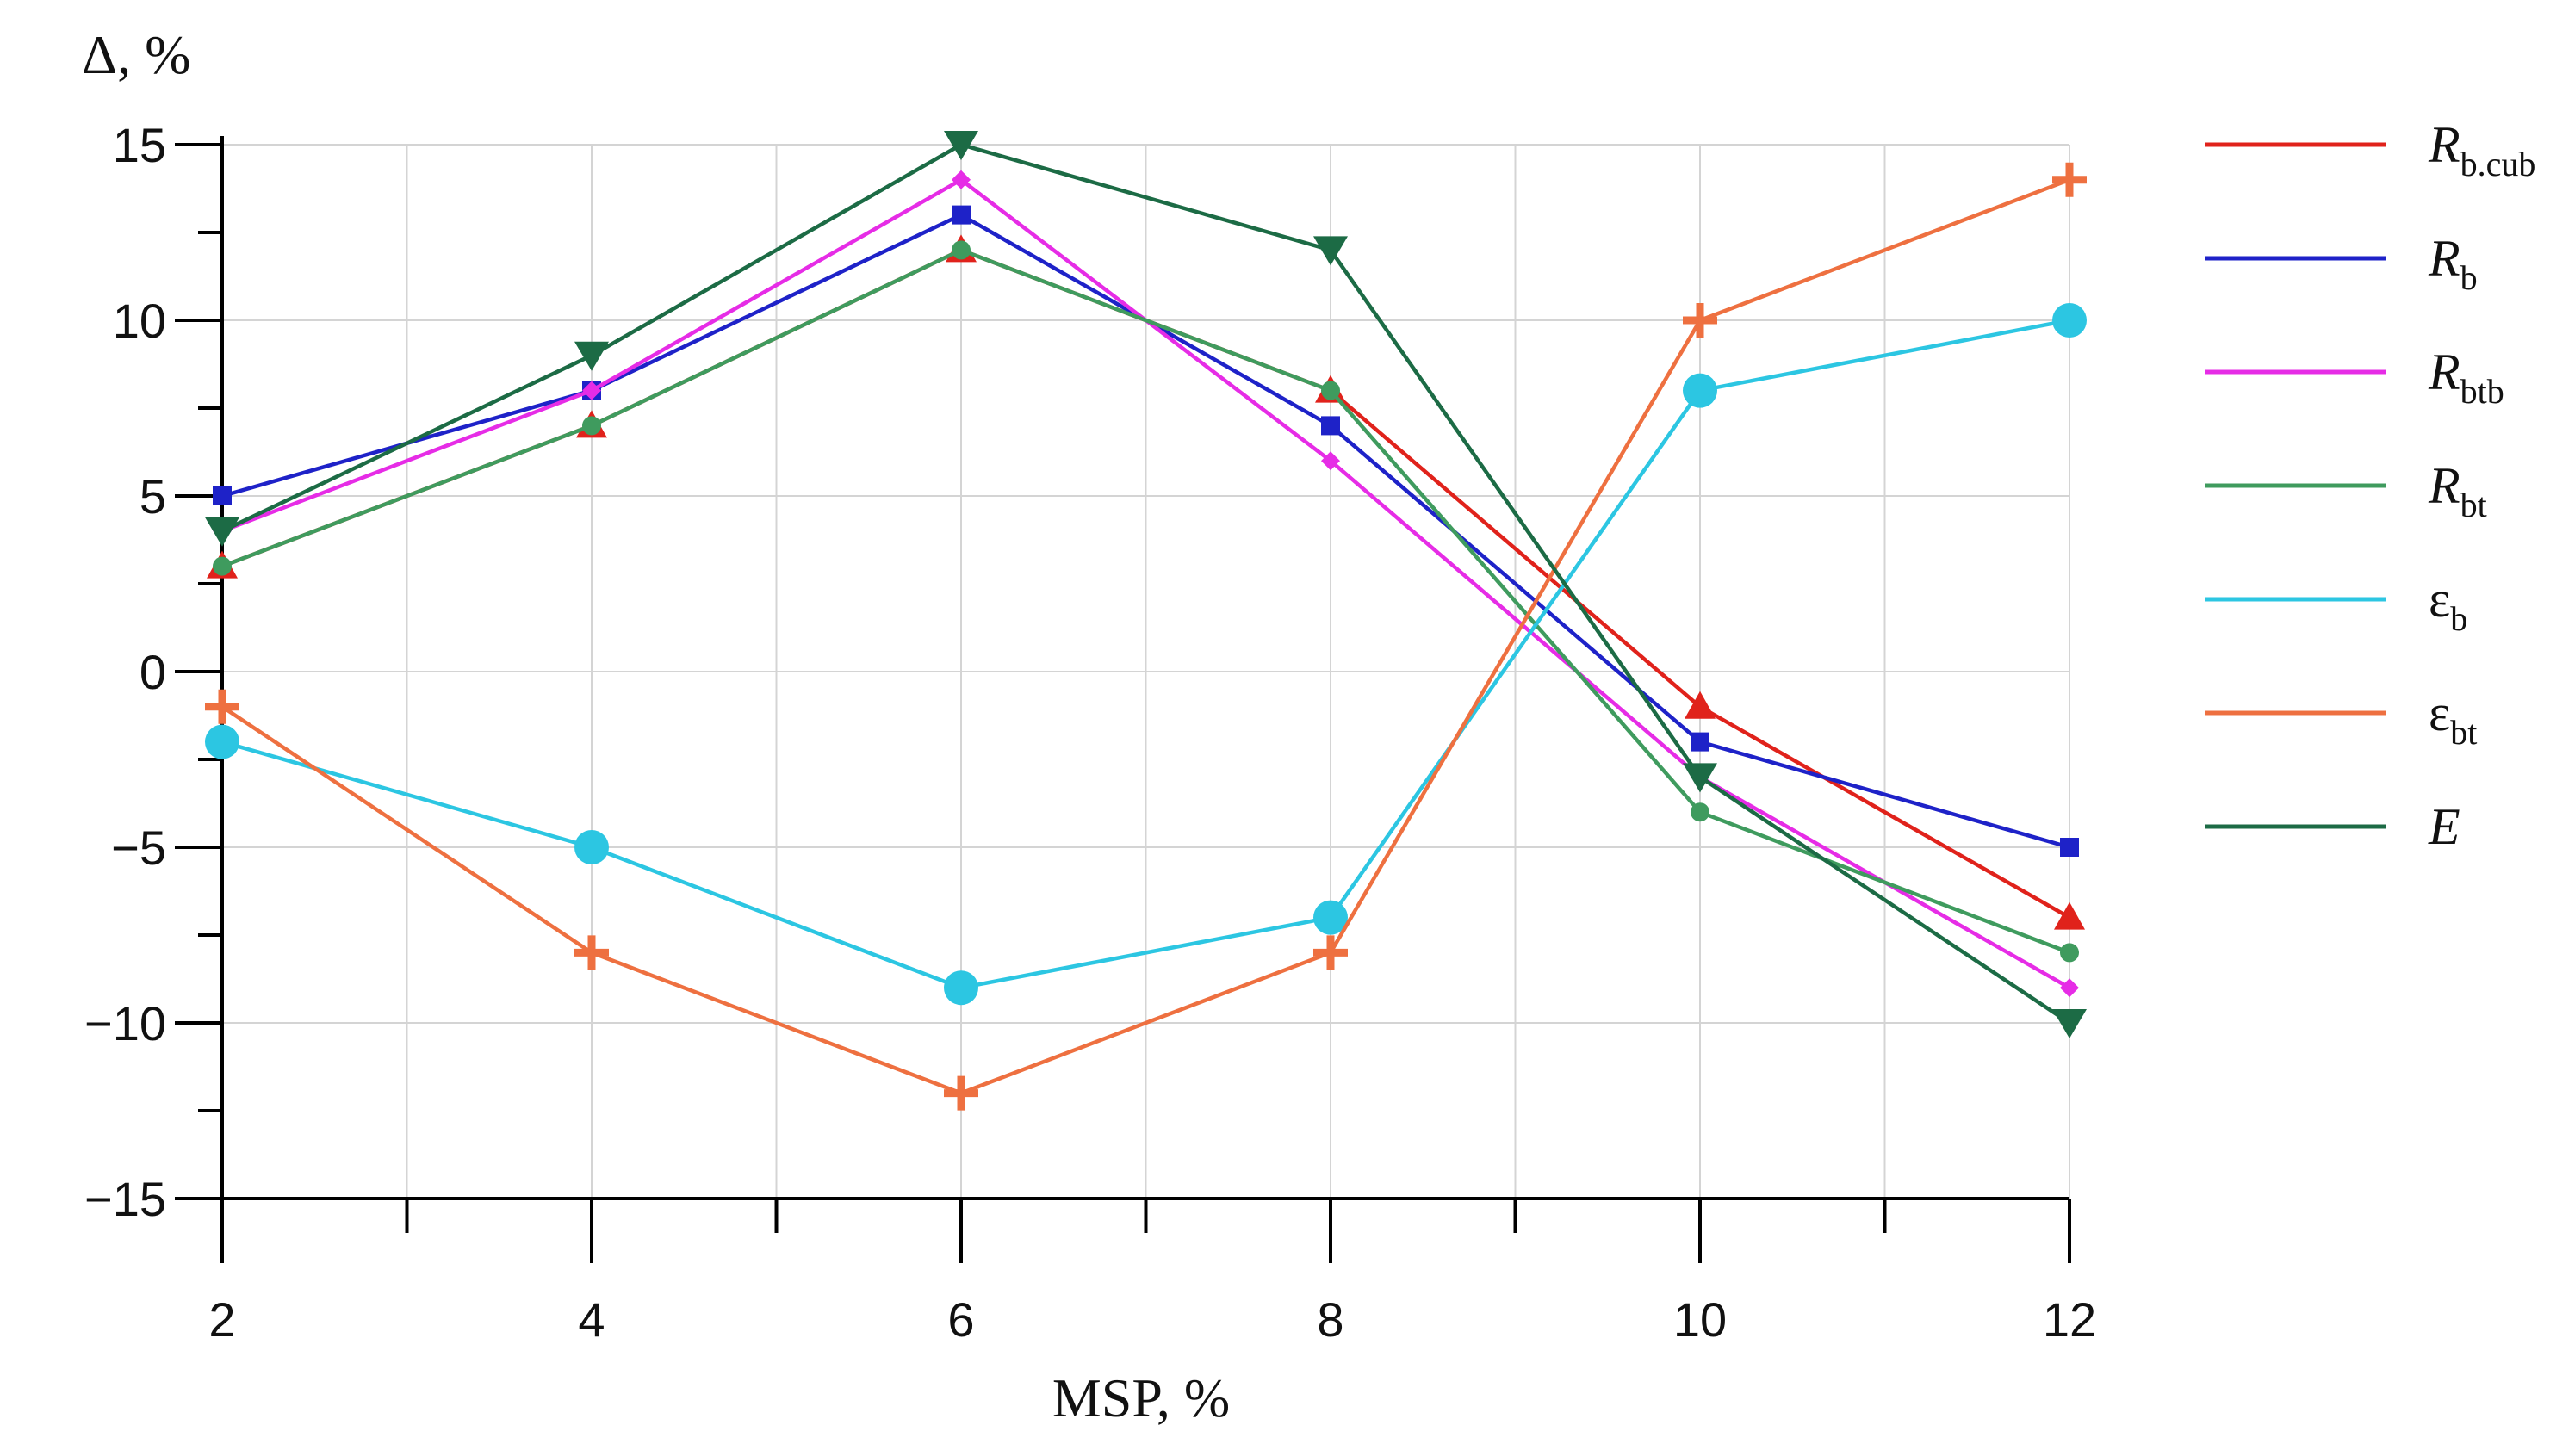 The height and width of the screenshot is (1456, 2575). I want to click on x-tick-label: 6, so click(960, 1320).